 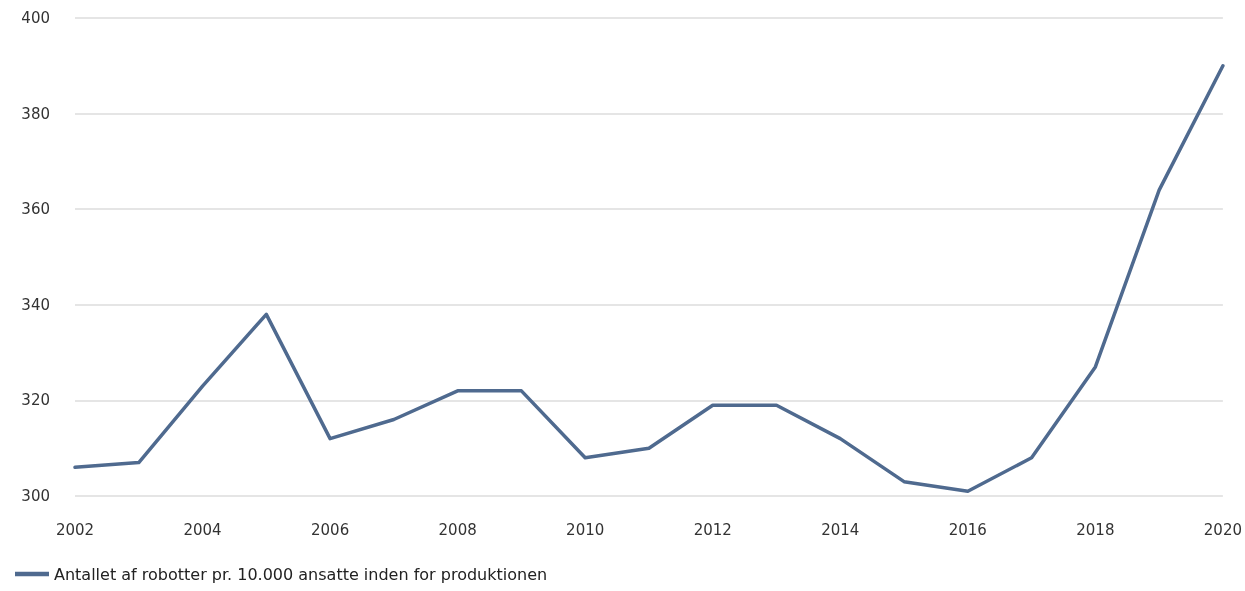 I want to click on x-tick-label: 2010, so click(x=585, y=529).